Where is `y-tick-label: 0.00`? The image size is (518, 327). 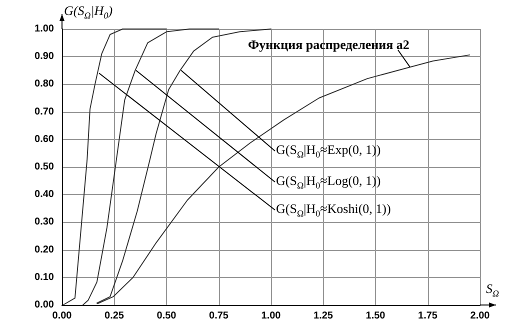
y-tick-label: 0.00 is located at coordinates (44, 305).